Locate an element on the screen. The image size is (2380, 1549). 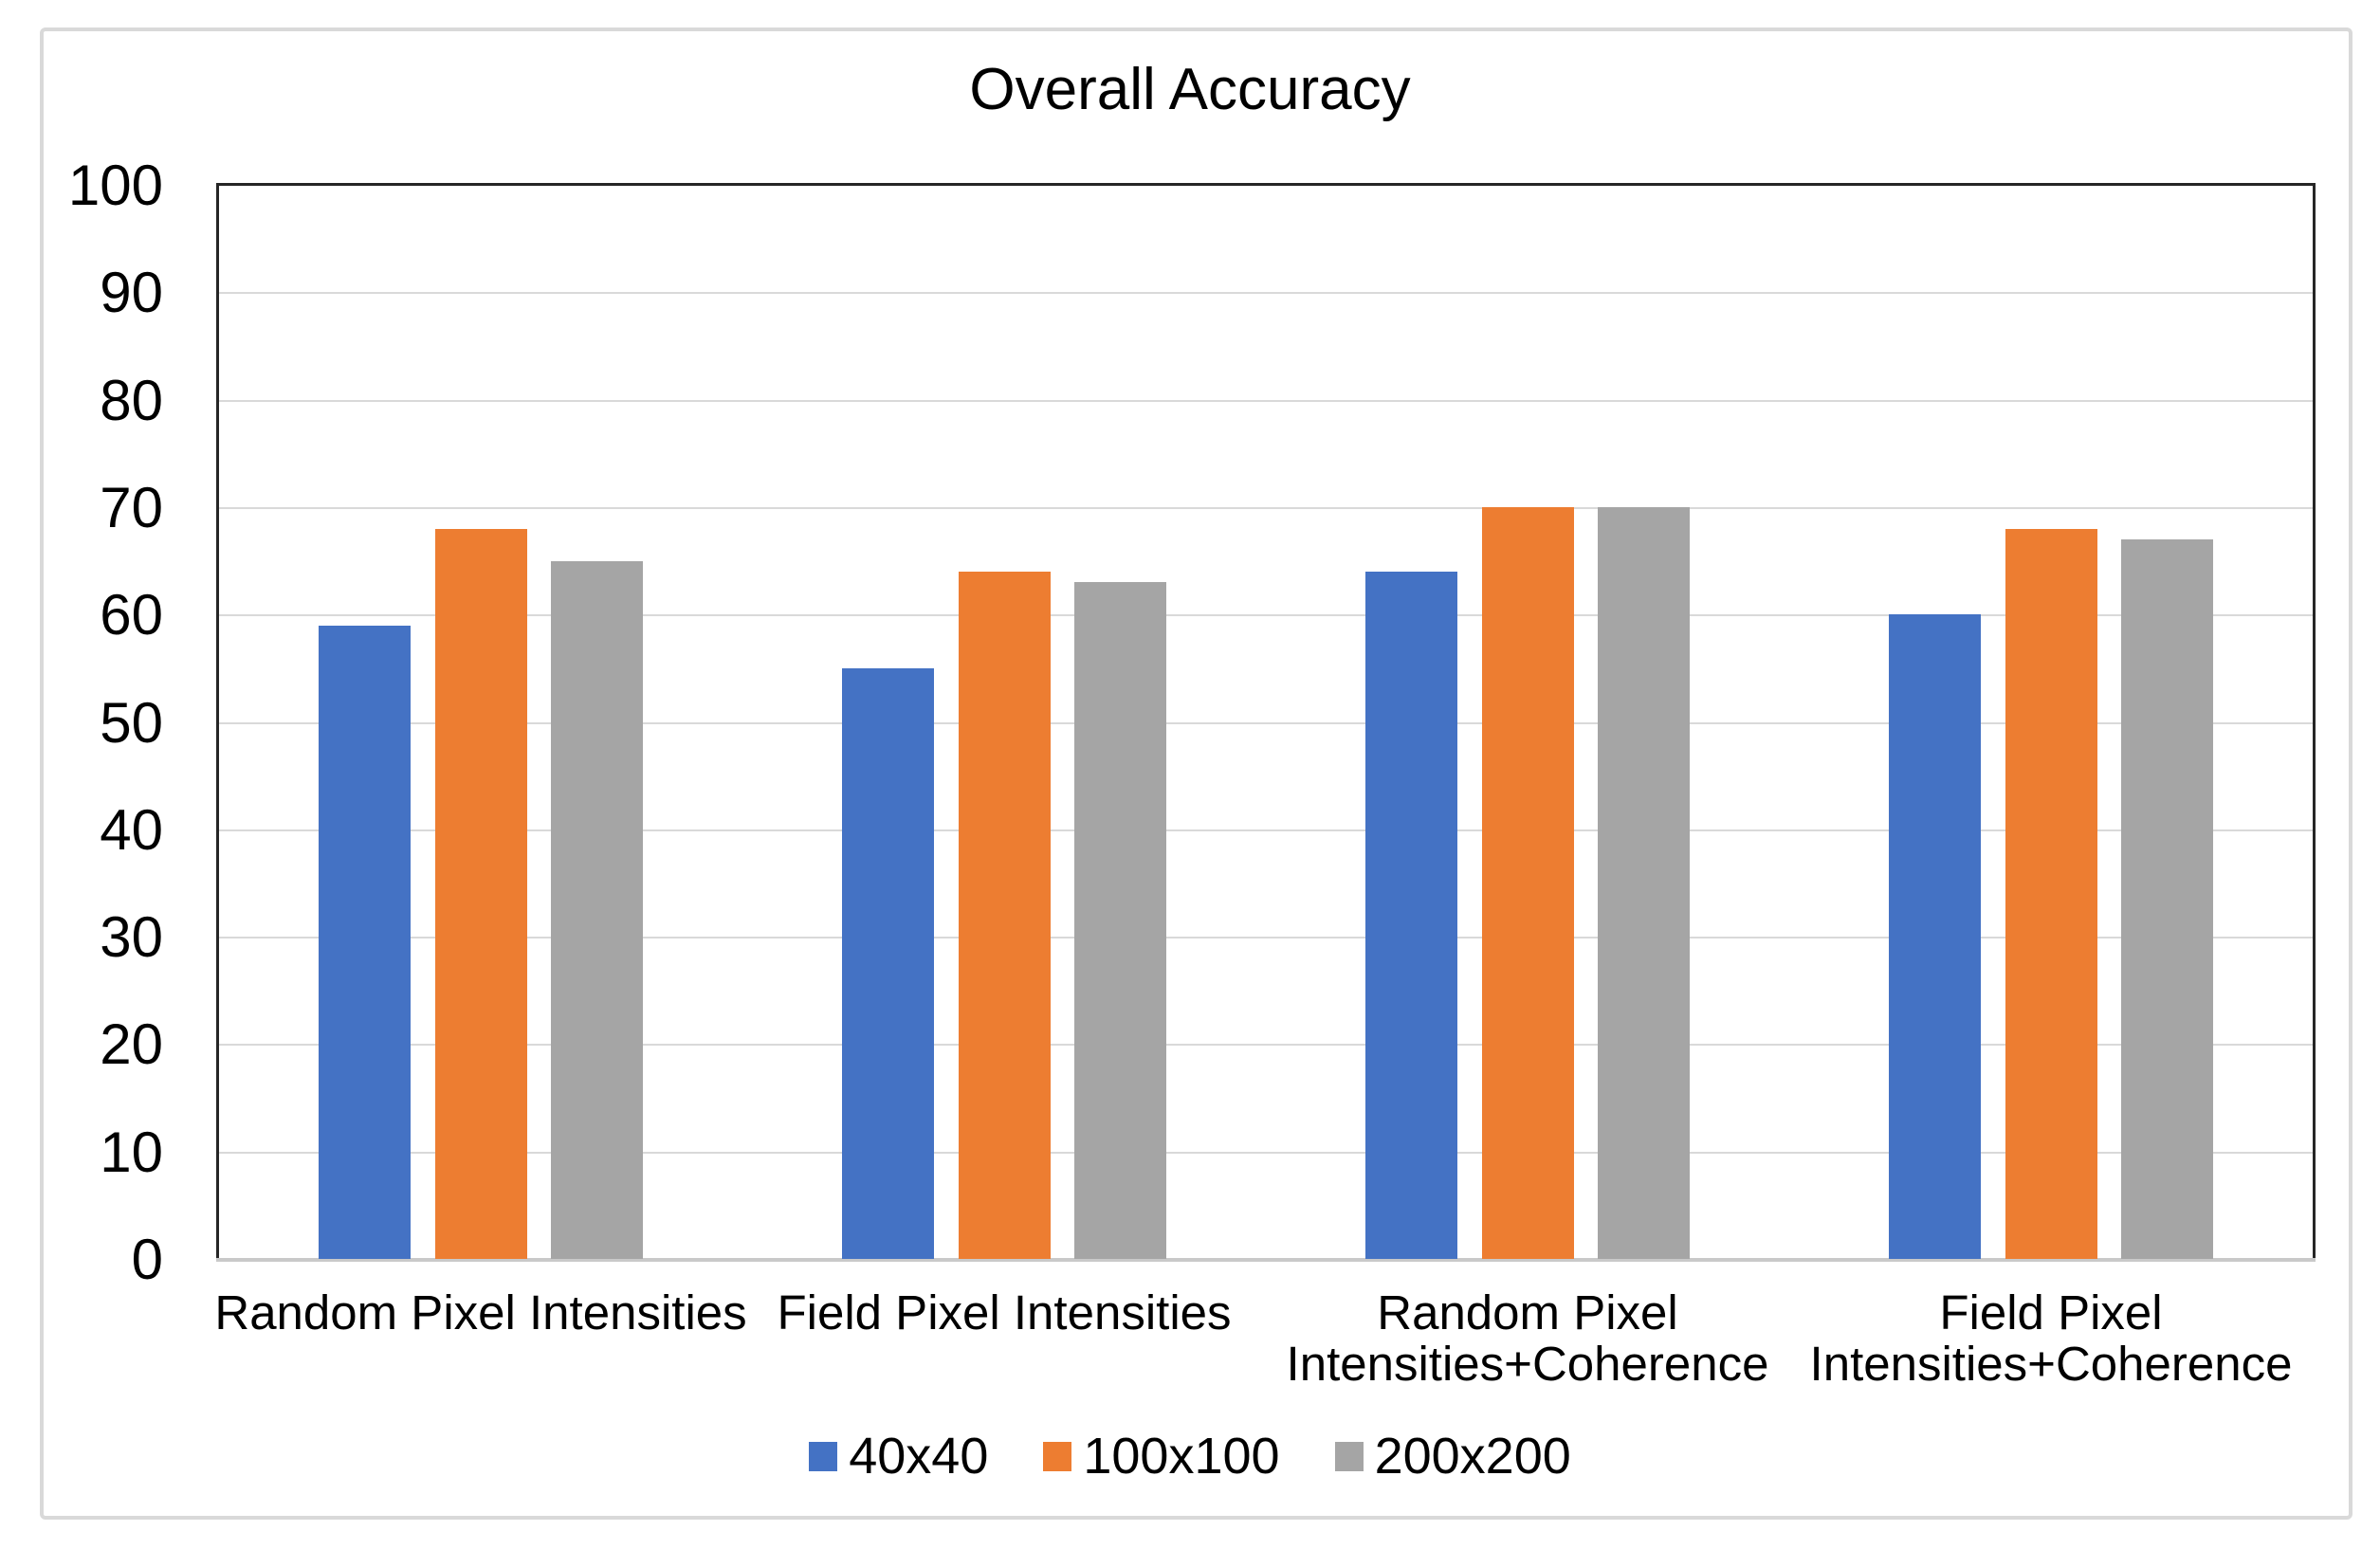
plot-border-right is located at coordinates (2315, 723).